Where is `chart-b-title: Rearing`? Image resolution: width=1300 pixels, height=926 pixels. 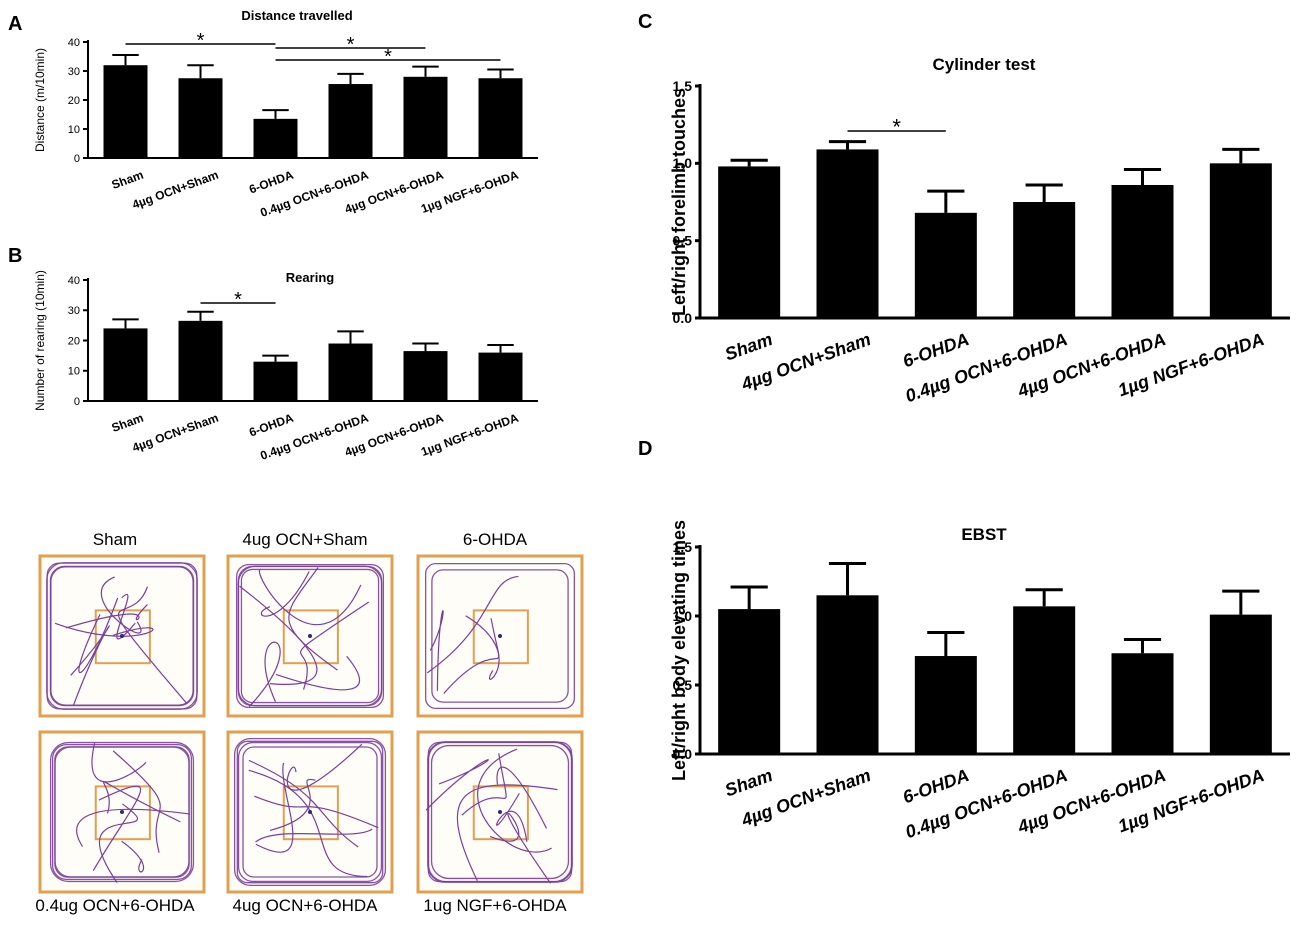
chart-b-title: Rearing is located at coordinates (310, 277).